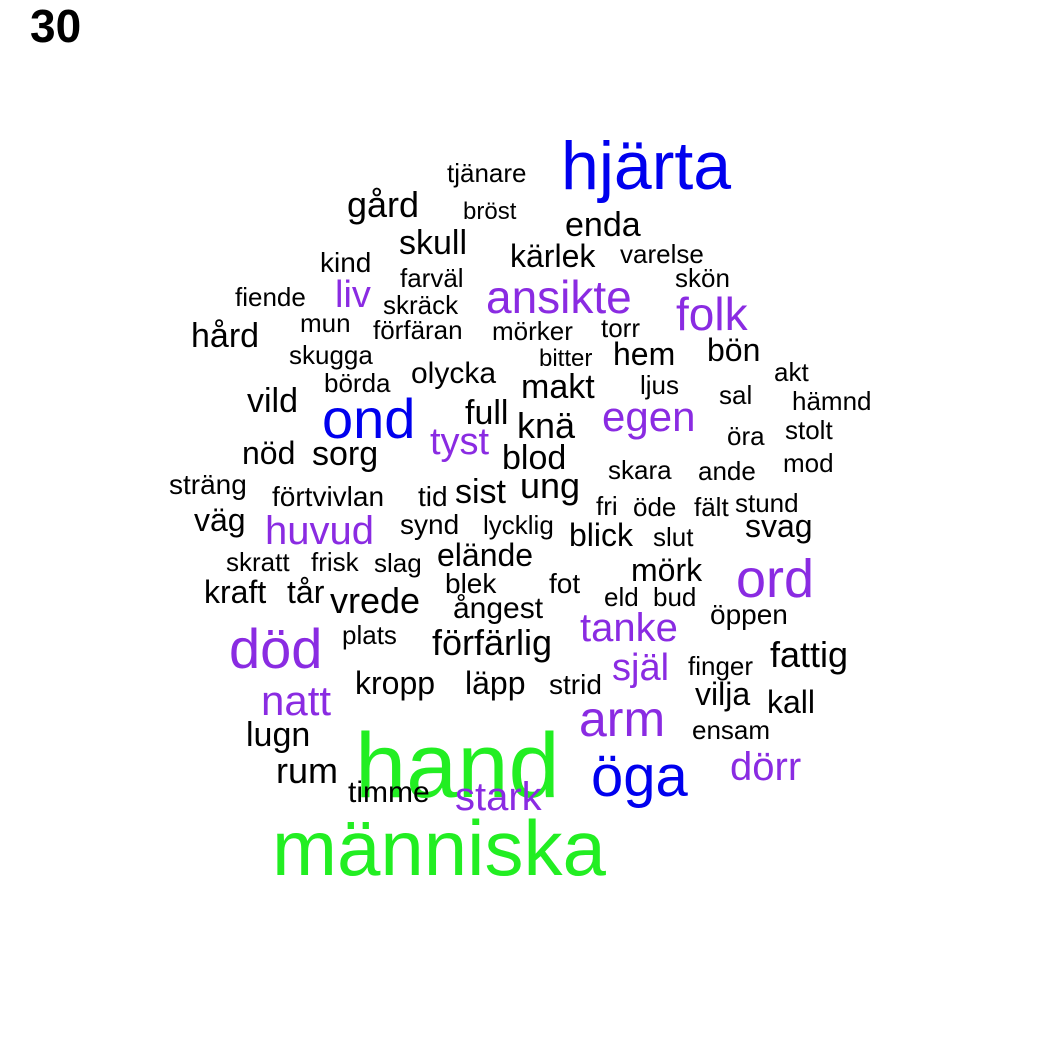  Describe the element at coordinates (644, 354) in the screenshot. I see `cloud-word: hem` at that location.